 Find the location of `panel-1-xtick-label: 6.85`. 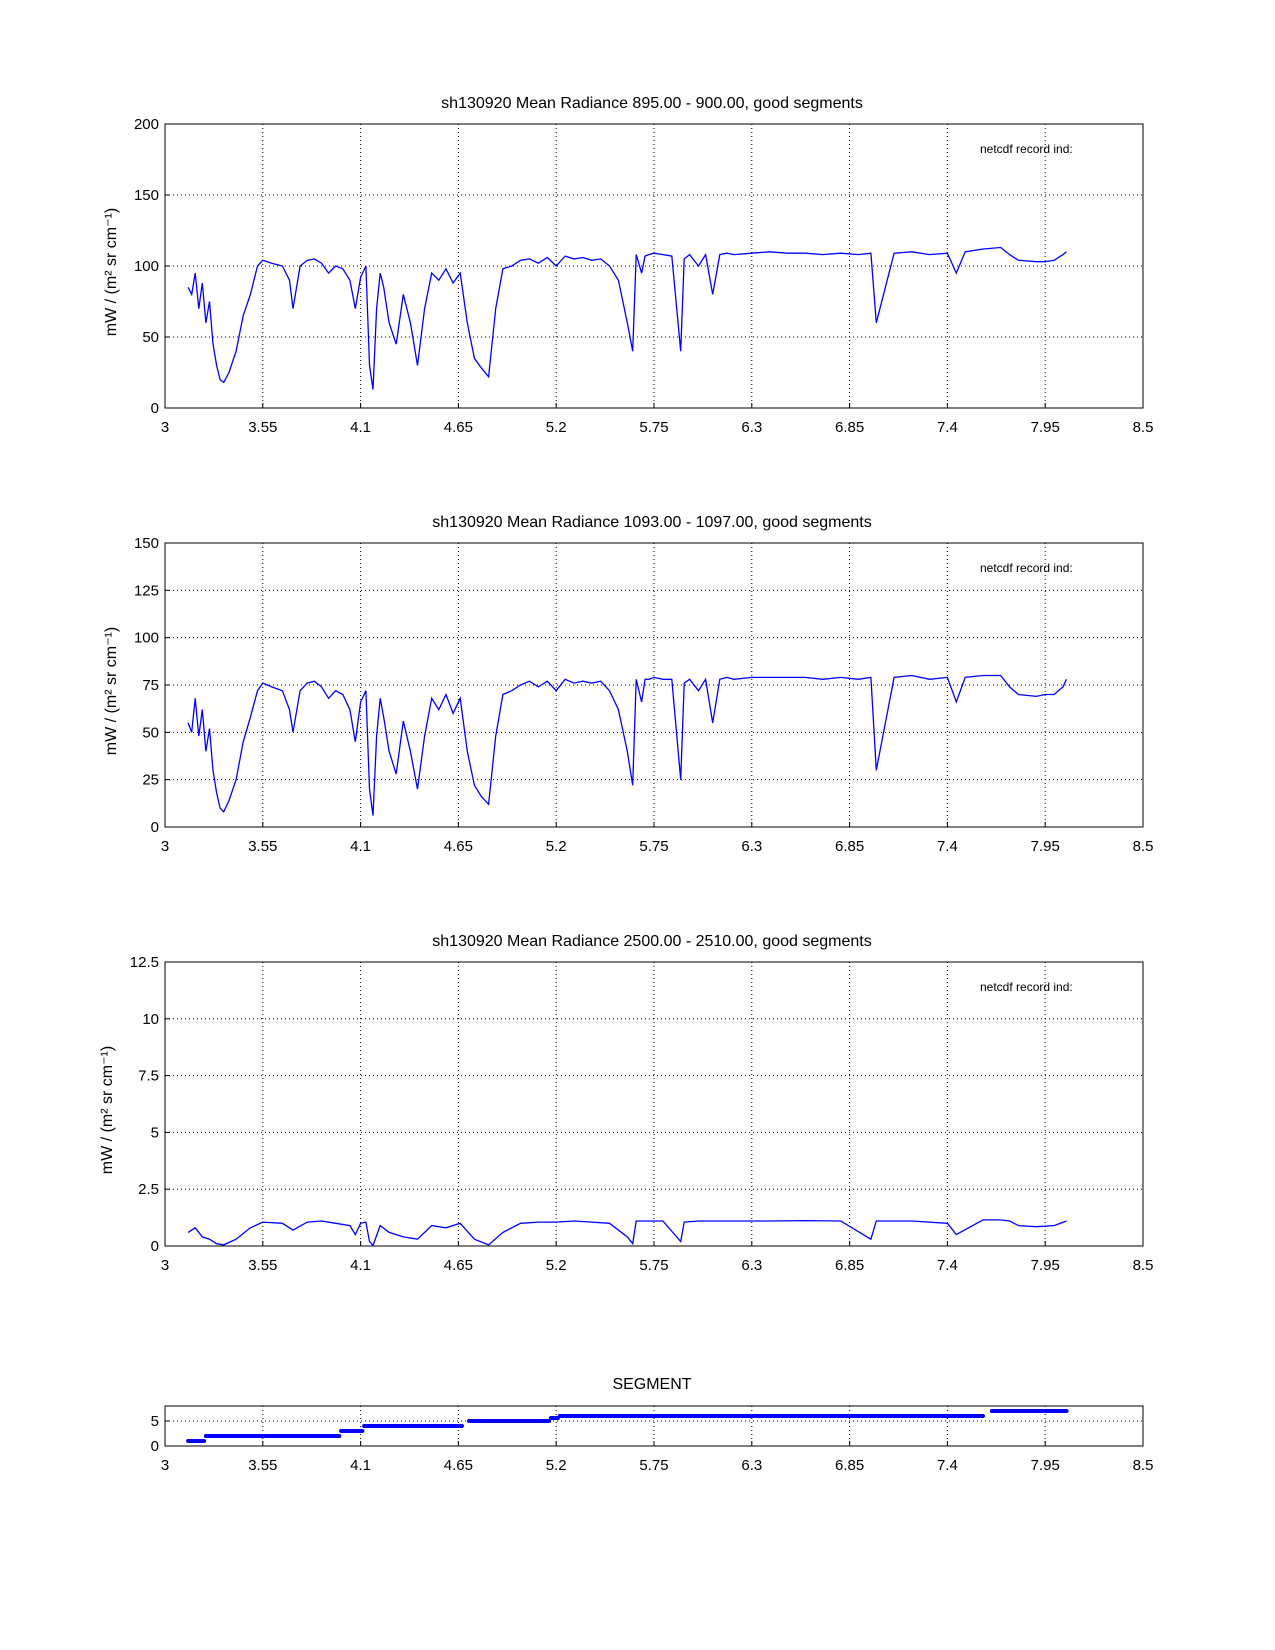

panel-1-xtick-label: 6.85 is located at coordinates (849, 427).